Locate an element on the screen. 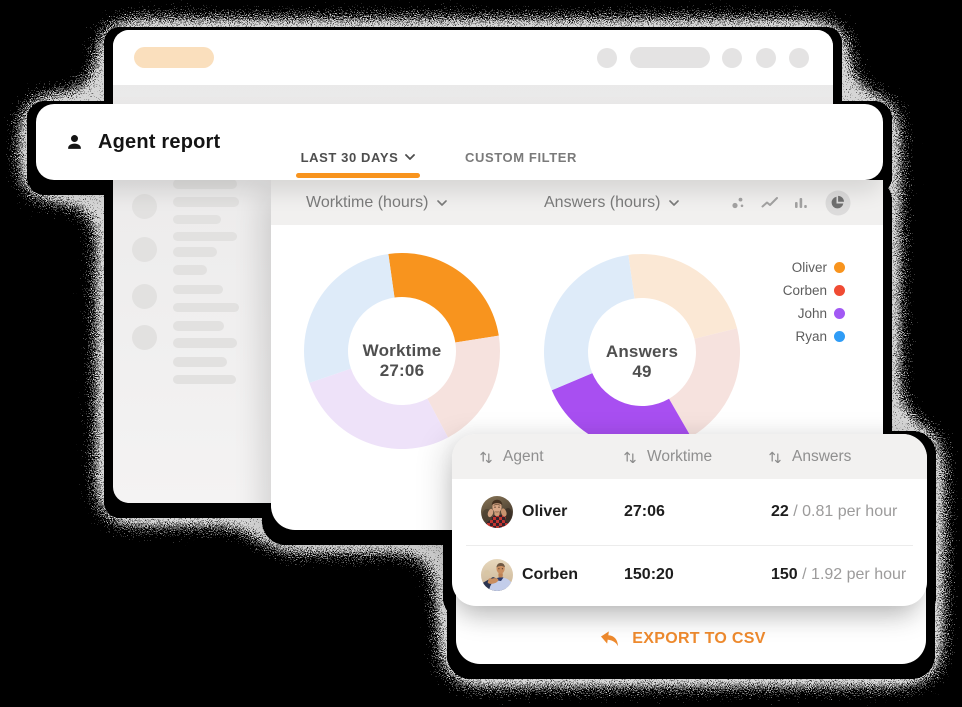 The width and height of the screenshot is (962, 707). chart-legend: Oliver Corben John Ryan is located at coordinates (778, 302).